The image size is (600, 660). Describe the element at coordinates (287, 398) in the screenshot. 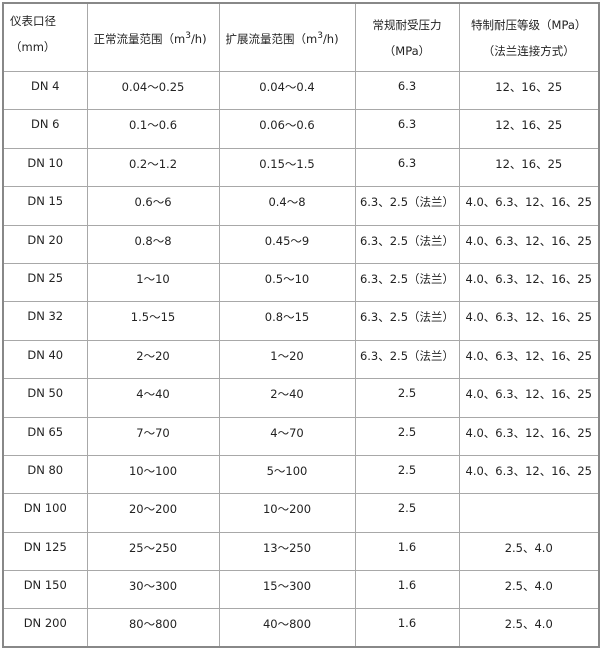

I see `cell-extended-flow: 2～40` at that location.